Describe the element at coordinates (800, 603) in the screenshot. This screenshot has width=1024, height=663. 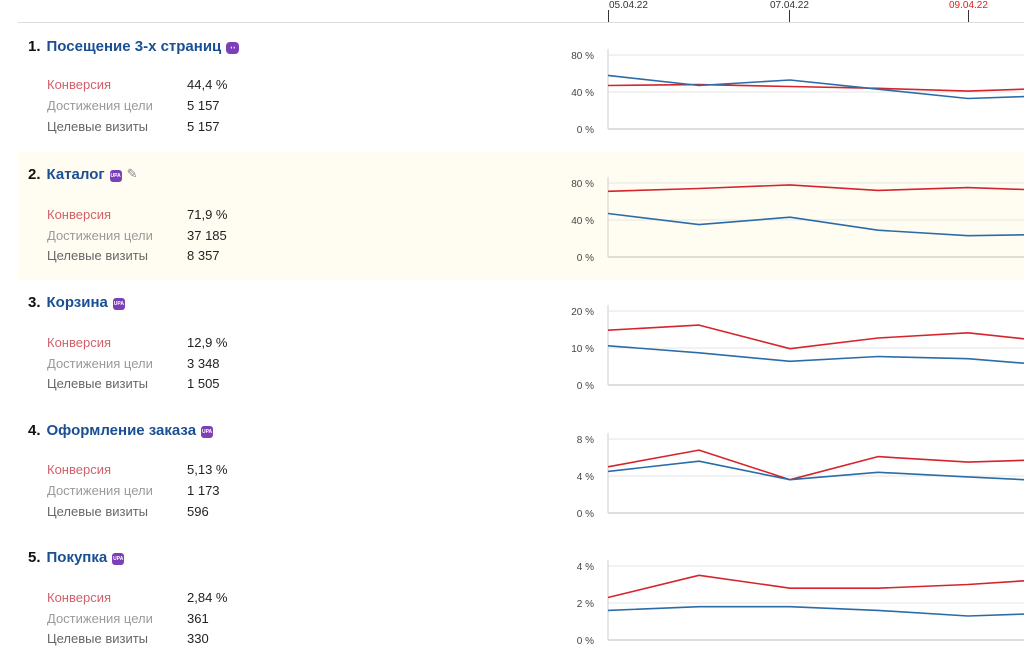
I see `goal-chart: 0 % 2 % 4 %` at that location.